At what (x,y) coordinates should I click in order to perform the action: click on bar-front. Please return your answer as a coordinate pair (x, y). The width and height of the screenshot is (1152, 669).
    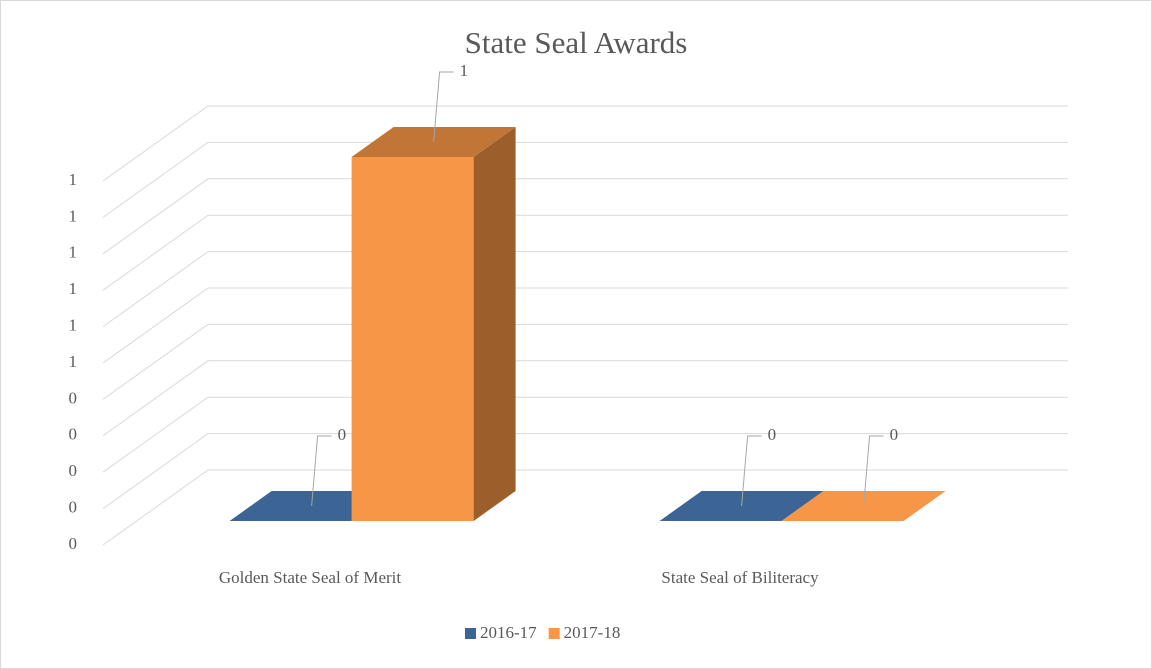
    Looking at the image, I should click on (412, 339).